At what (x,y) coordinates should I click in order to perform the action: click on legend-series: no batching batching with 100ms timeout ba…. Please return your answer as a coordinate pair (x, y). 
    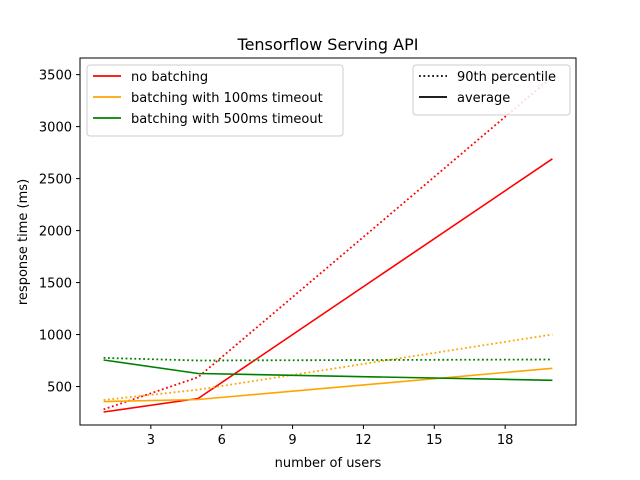
    Looking at the image, I should click on (215, 100).